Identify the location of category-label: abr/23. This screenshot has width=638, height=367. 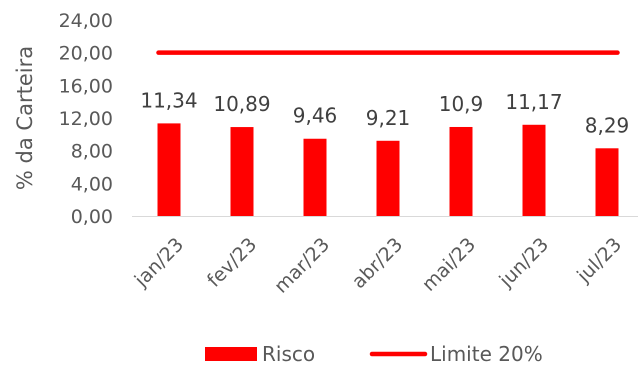
(377, 263).